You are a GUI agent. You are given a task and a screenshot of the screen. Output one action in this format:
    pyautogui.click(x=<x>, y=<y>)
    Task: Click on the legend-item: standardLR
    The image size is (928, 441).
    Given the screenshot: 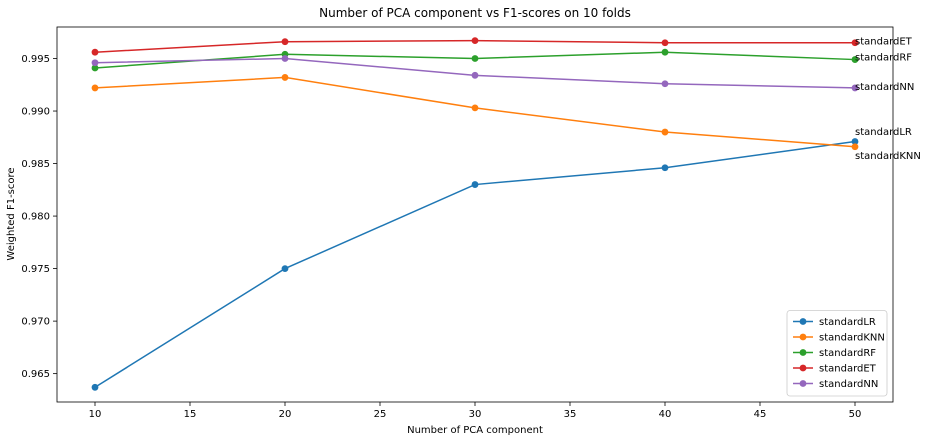 What is the action you would take?
    pyautogui.click(x=834, y=322)
    